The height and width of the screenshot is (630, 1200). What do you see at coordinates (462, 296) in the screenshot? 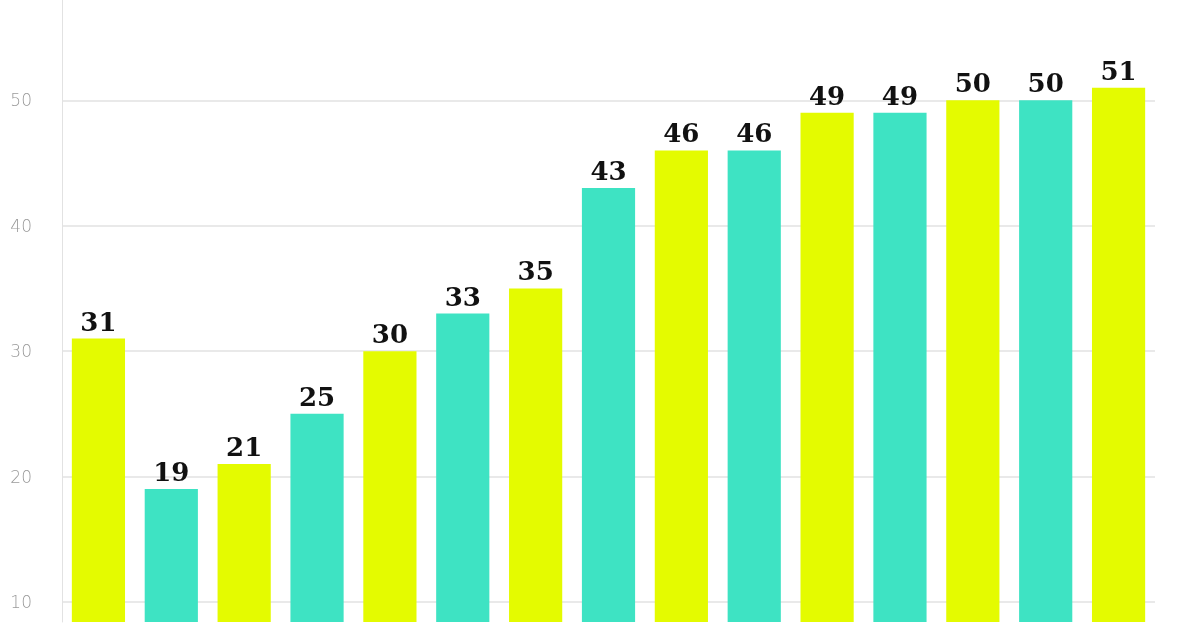
I see `data-label: 33` at bounding box center [462, 296].